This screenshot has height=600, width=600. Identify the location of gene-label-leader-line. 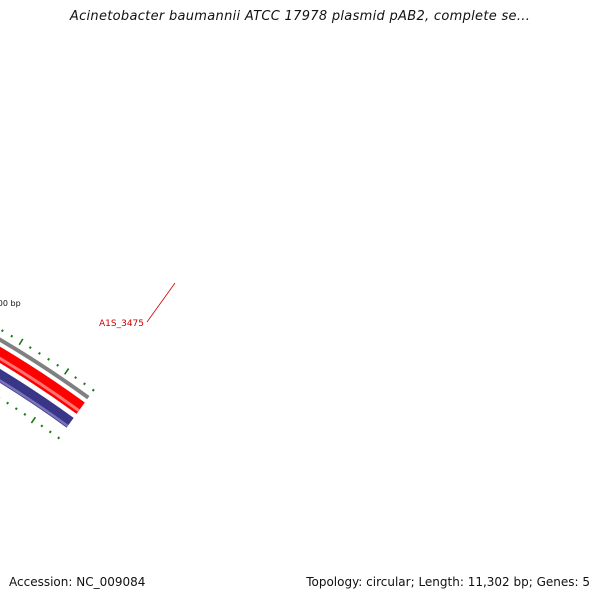
(161, 302).